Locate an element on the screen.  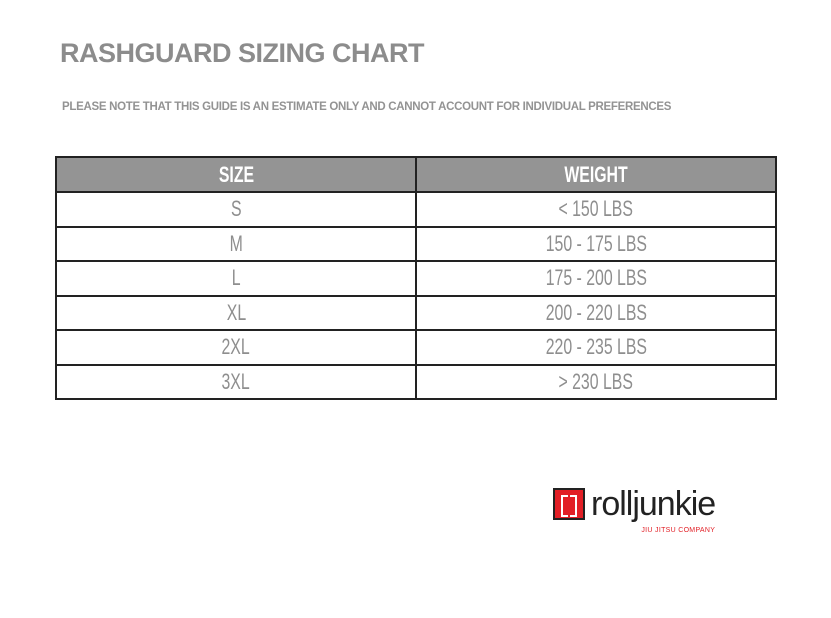
table-row: S < 150 LBS is located at coordinates (416, 209).